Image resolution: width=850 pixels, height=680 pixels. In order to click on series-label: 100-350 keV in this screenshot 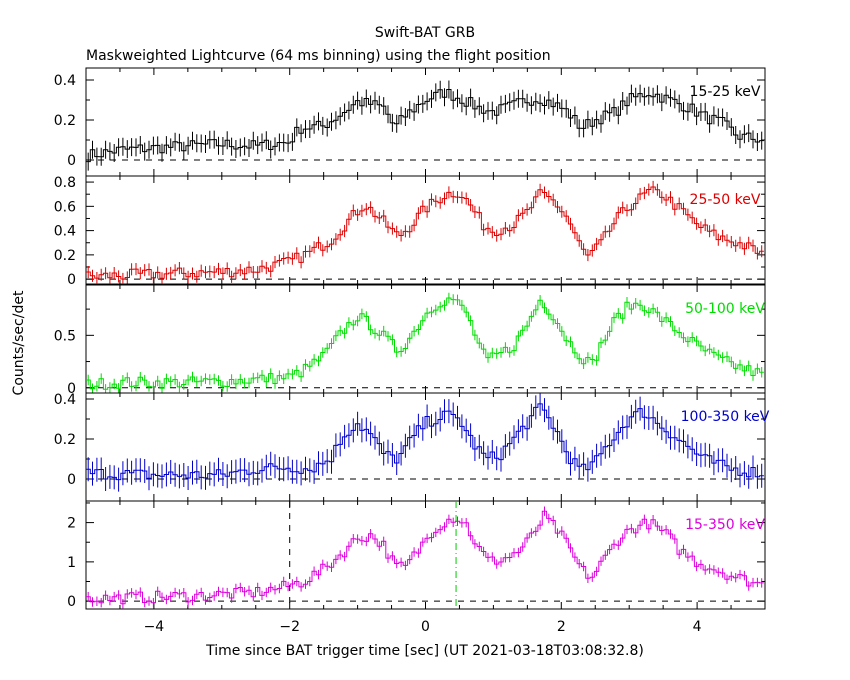, I will do `click(725, 417)`.